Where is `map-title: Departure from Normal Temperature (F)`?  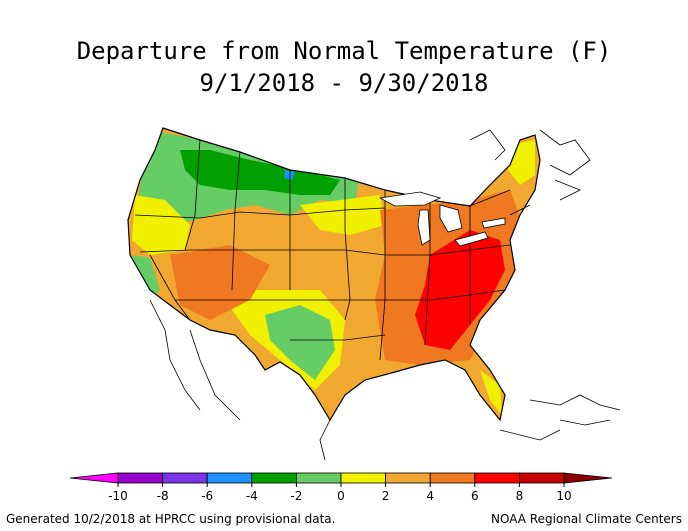 map-title: Departure from Normal Temperature (F) is located at coordinates (344, 51).